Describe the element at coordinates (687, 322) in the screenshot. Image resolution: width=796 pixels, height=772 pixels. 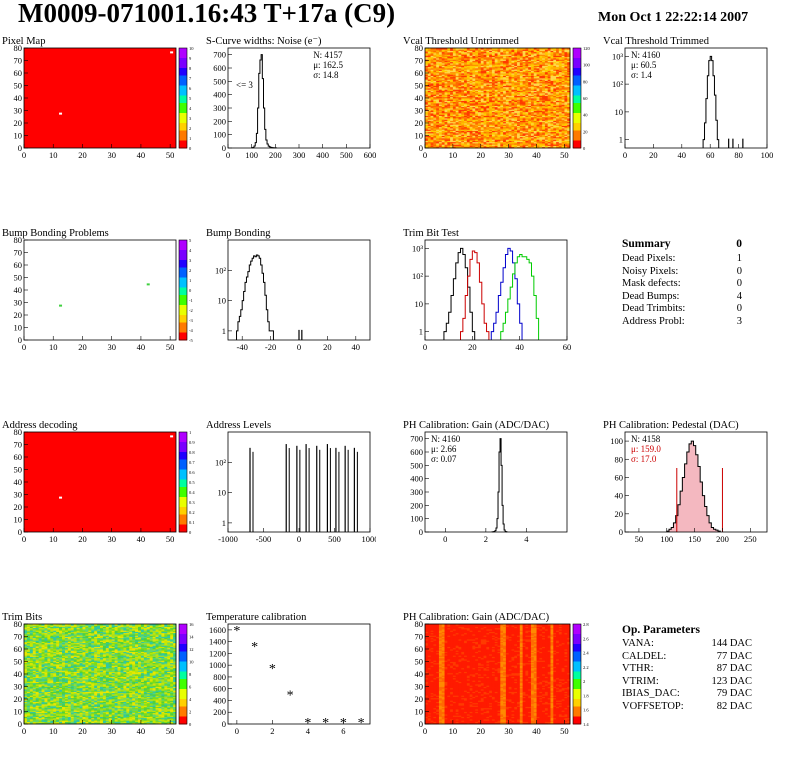
I see `summary-row: Address Probl: 3` at that location.